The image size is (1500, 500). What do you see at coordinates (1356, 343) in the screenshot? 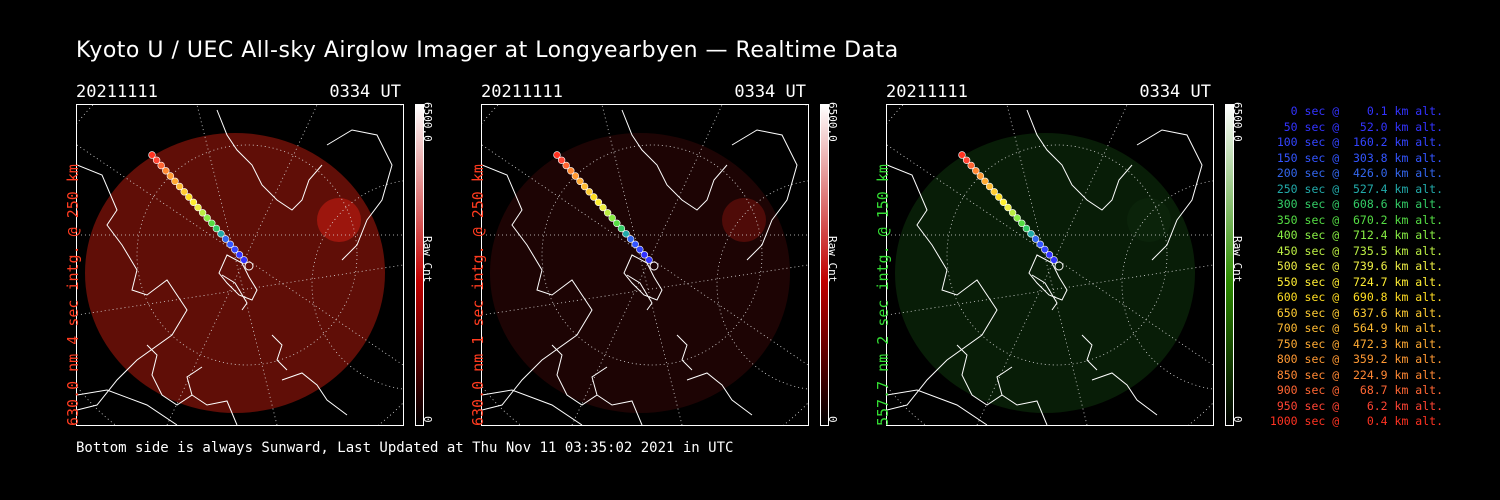
I see `legend-row: 750 sec @ 472.3 km alt.` at bounding box center [1356, 343].